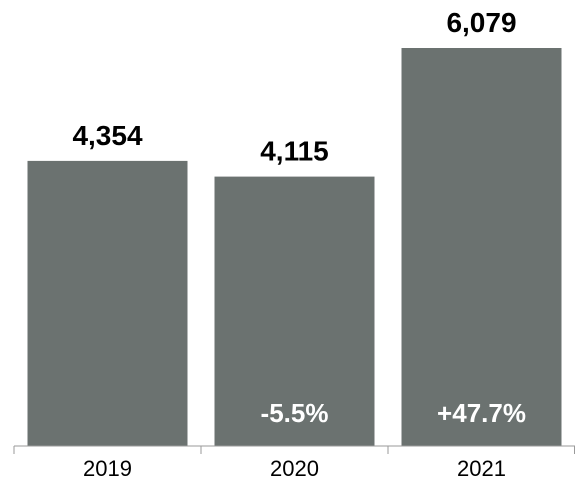 The width and height of the screenshot is (575, 482). I want to click on change-label-2020: -5.5%, so click(295, 413).